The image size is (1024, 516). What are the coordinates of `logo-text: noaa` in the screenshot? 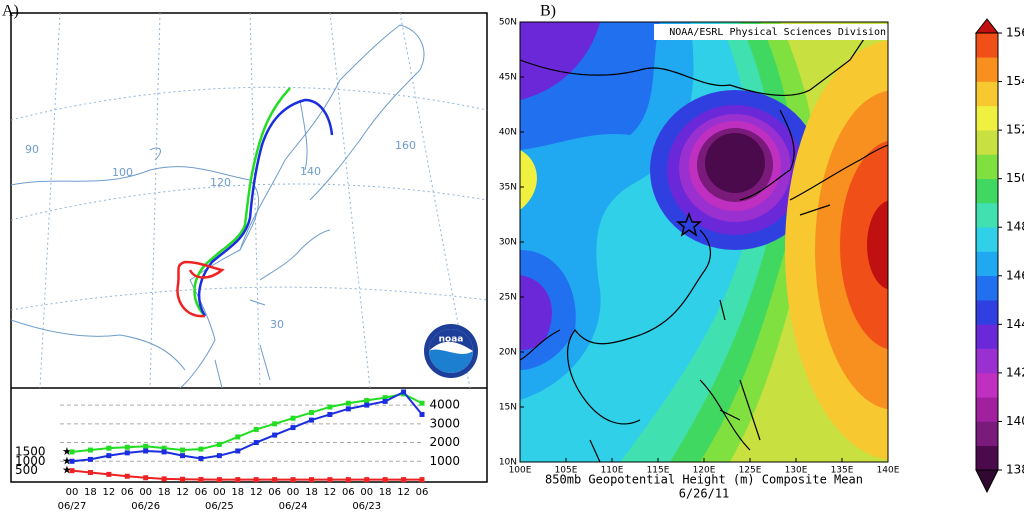 It's located at (451, 340).